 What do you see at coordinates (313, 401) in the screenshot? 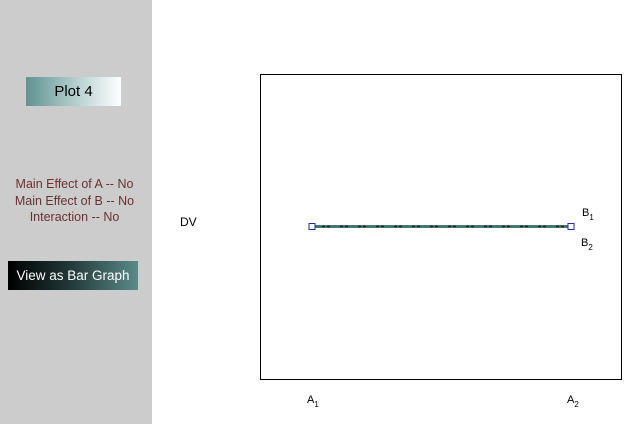
I see `x-tick-label-a1: A1` at bounding box center [313, 401].